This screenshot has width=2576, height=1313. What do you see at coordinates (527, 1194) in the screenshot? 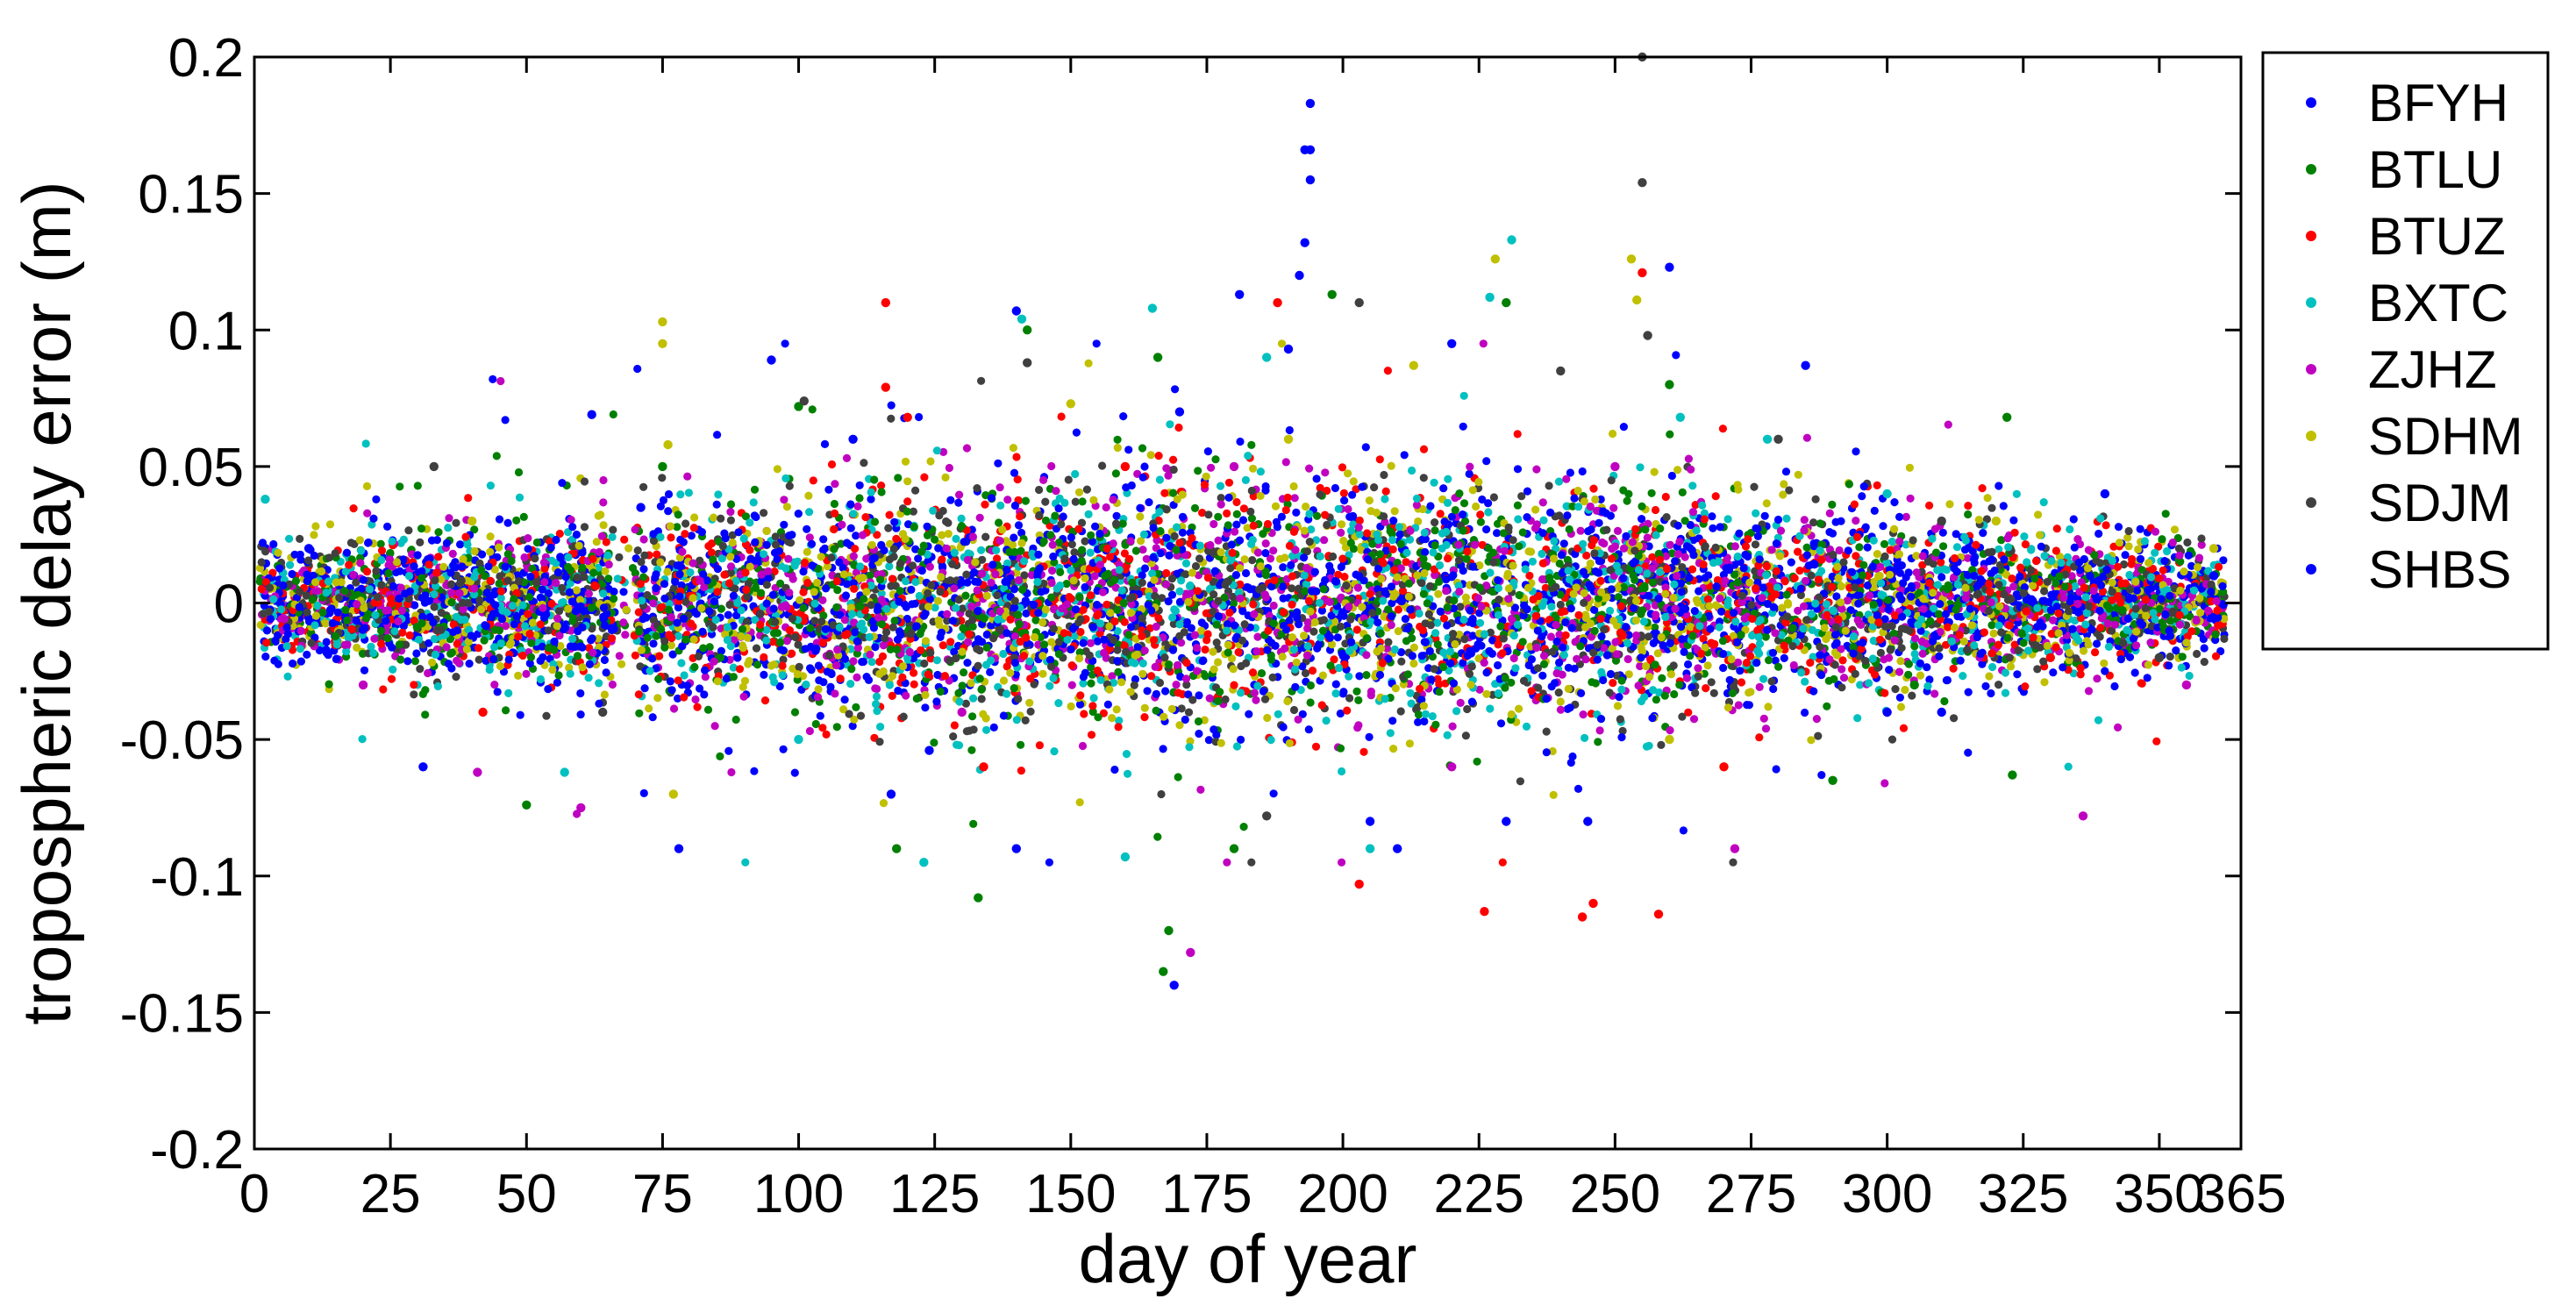
I see `x-tick-label: 50` at bounding box center [527, 1194].